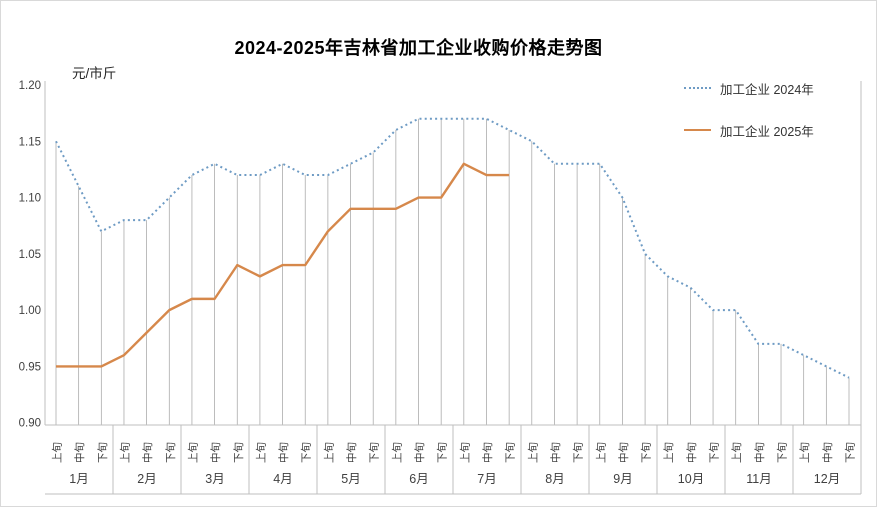 The image size is (877, 507). What do you see at coordinates (146, 479) in the screenshot?
I see `month-label: 2月` at bounding box center [146, 479].